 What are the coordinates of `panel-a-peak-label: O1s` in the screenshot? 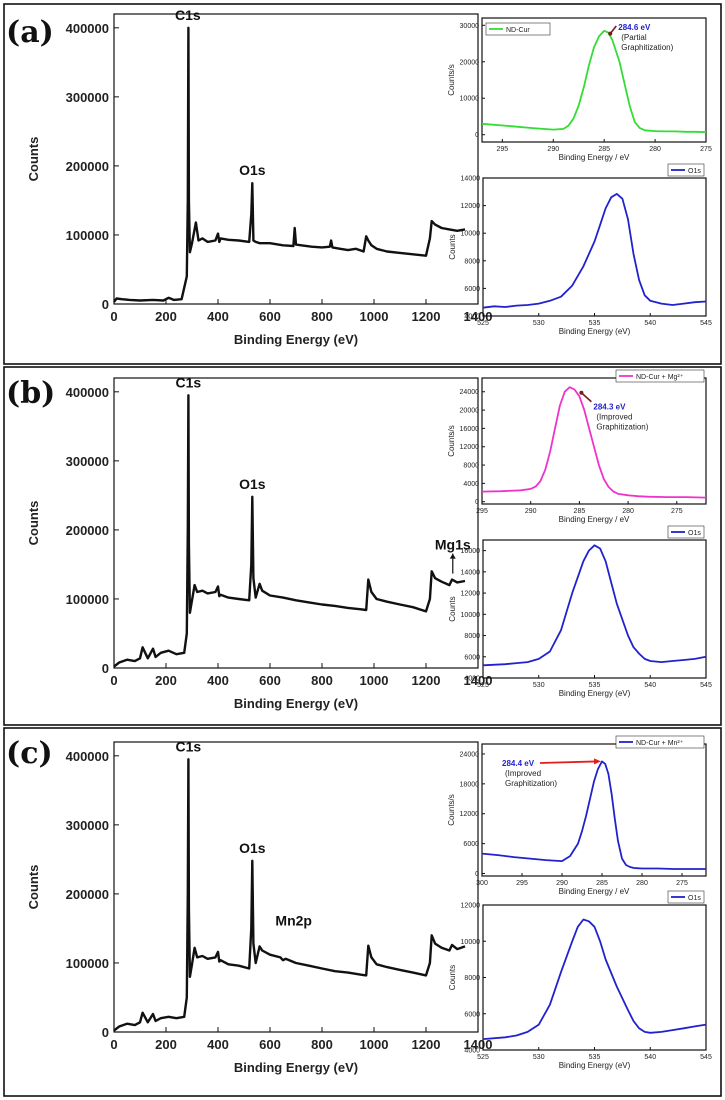 It's located at (252, 170).